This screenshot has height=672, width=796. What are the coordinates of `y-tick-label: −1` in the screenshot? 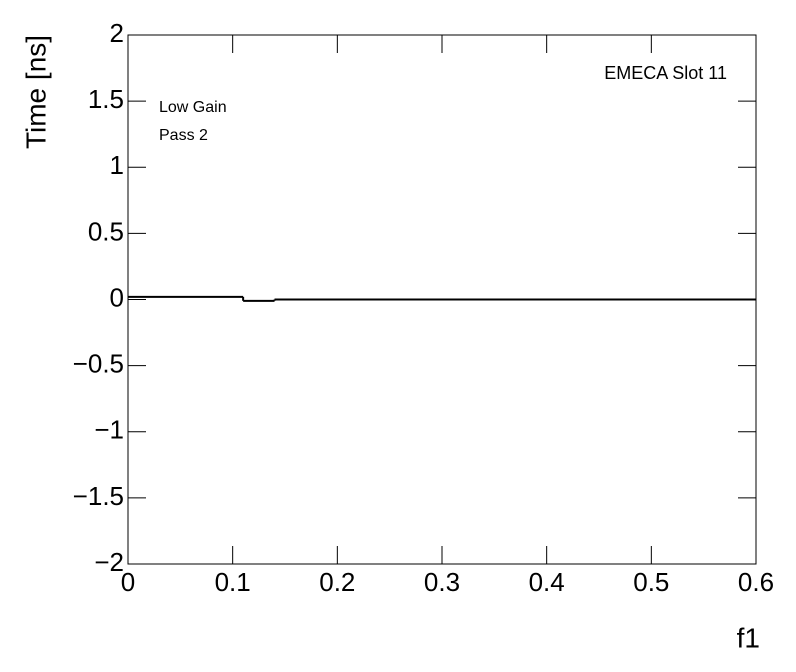 It's located at (109, 430).